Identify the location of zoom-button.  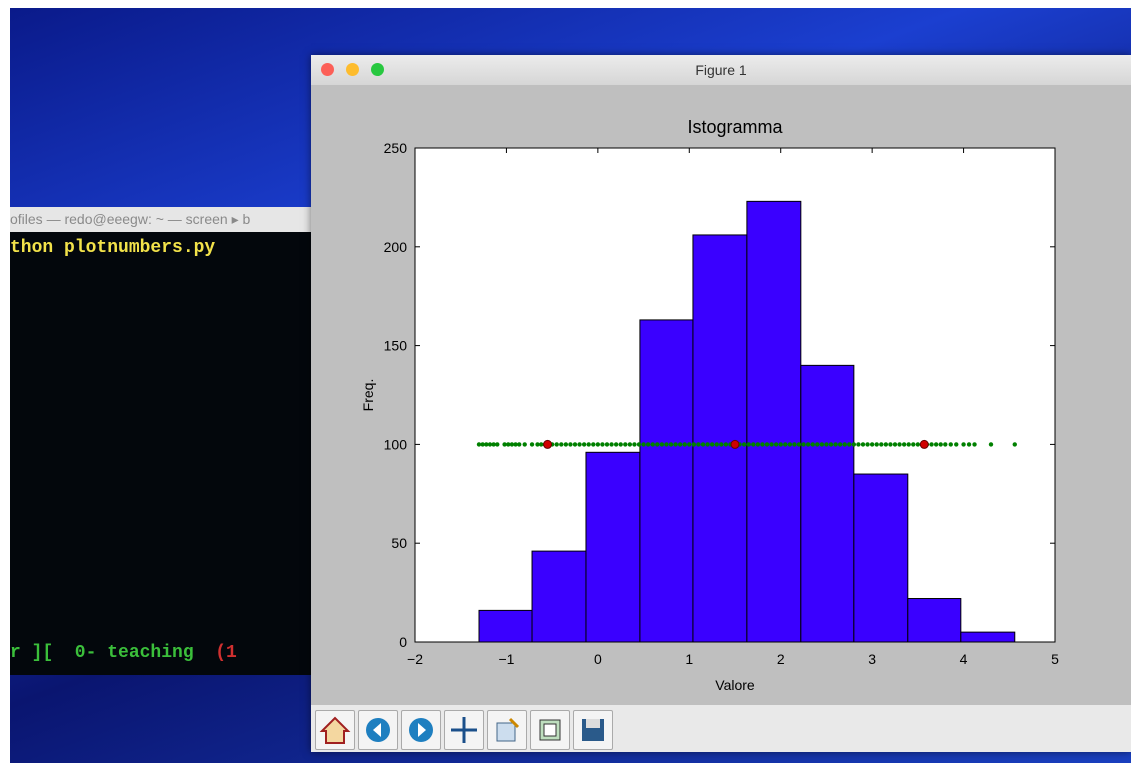
(377, 69).